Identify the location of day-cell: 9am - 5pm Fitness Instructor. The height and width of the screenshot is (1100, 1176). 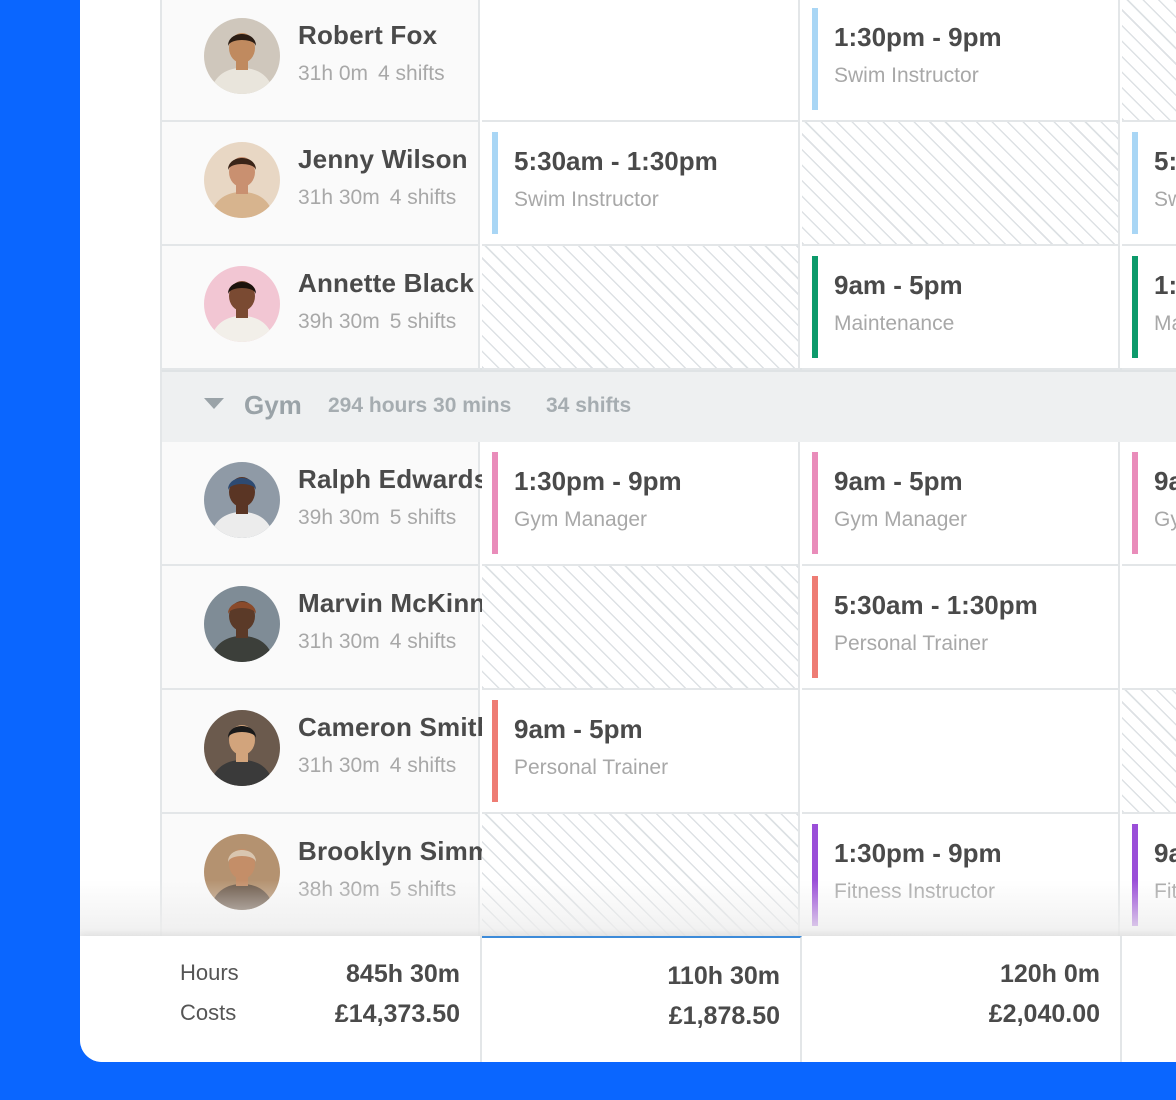
(1149, 876).